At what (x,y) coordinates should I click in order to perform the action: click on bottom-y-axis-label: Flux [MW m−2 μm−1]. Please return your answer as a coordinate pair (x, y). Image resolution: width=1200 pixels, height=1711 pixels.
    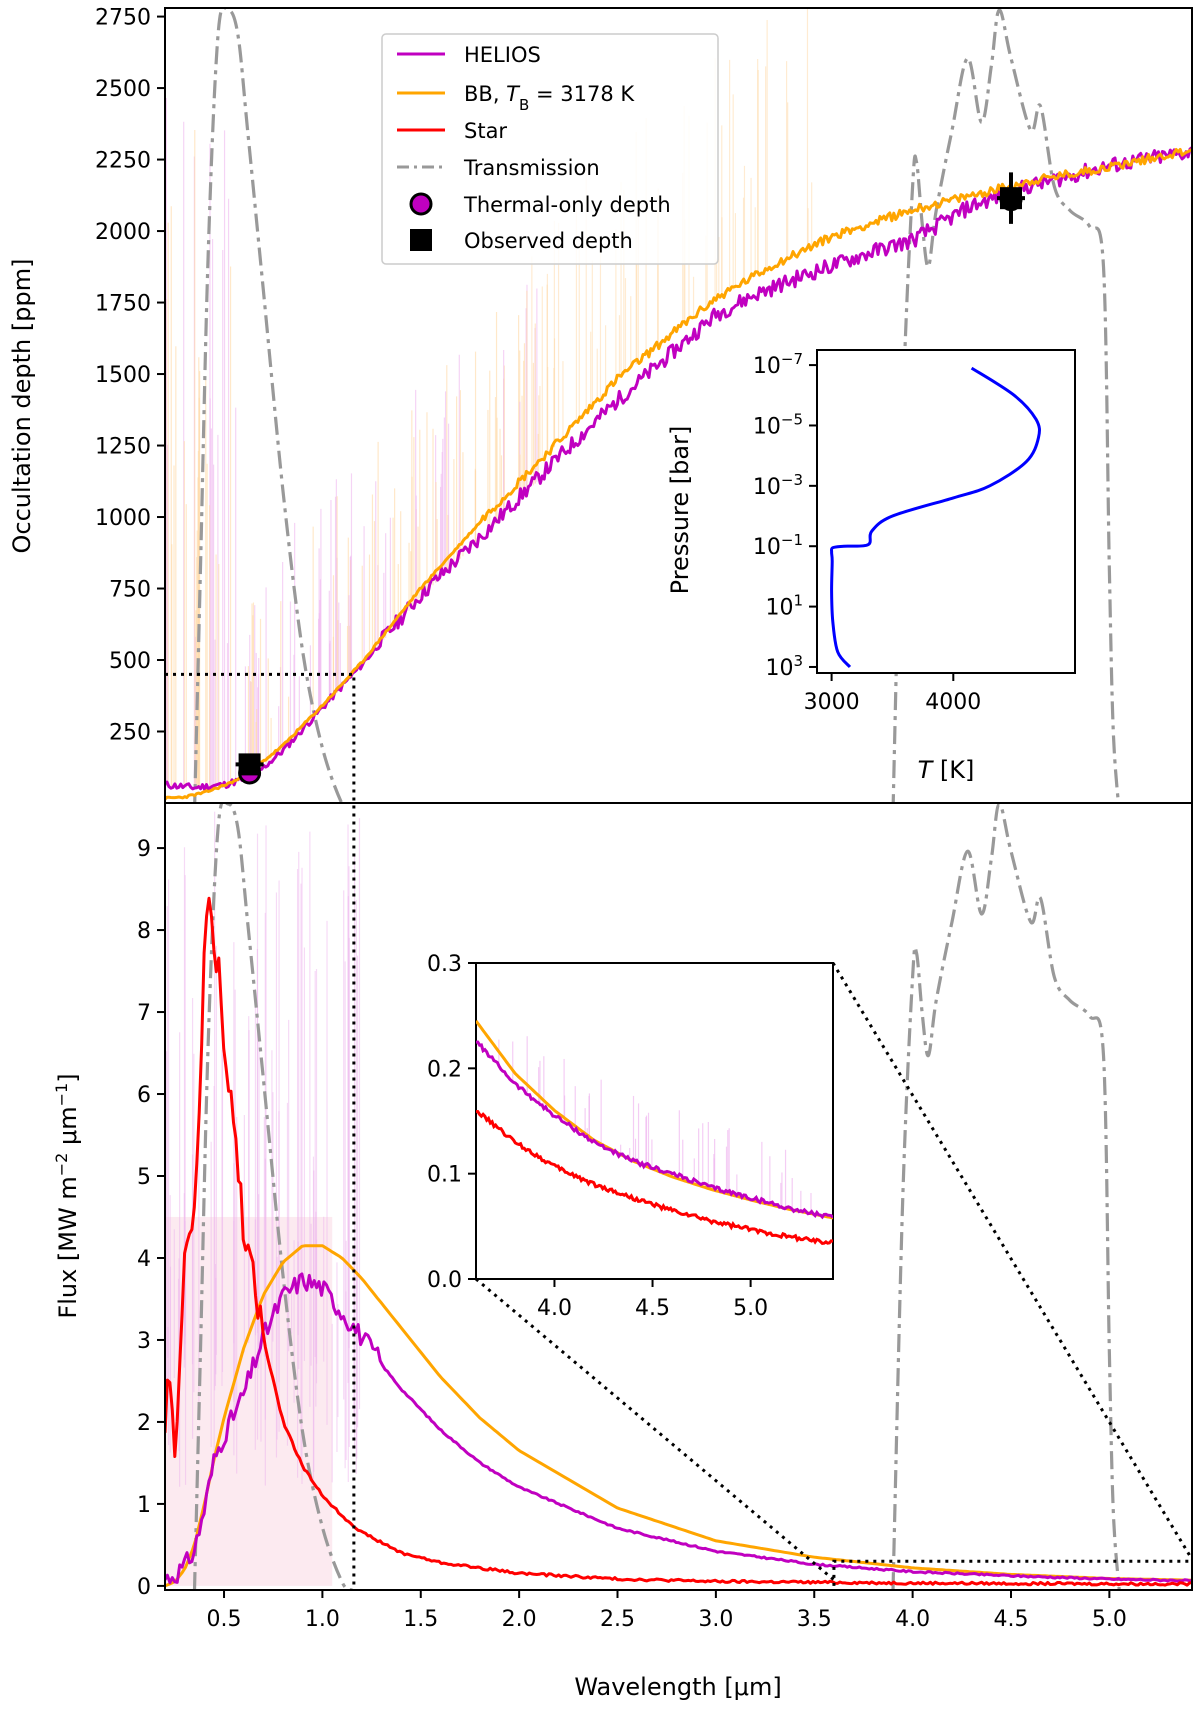
    Looking at the image, I should click on (67, 1195).